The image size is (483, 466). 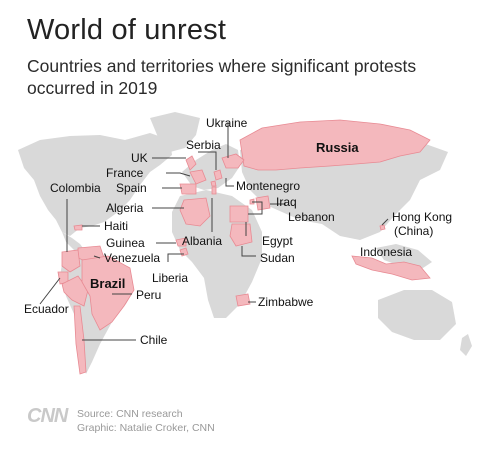 I want to click on label-albania: Albania, so click(x=202, y=241).